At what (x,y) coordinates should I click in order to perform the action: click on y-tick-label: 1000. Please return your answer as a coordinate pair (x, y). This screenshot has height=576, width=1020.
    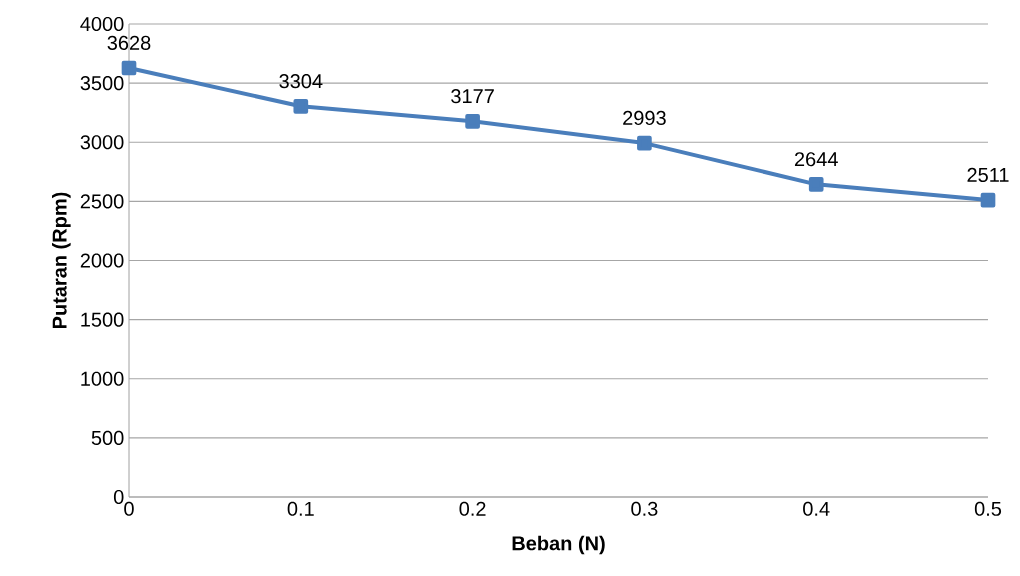
    Looking at the image, I should click on (102, 378).